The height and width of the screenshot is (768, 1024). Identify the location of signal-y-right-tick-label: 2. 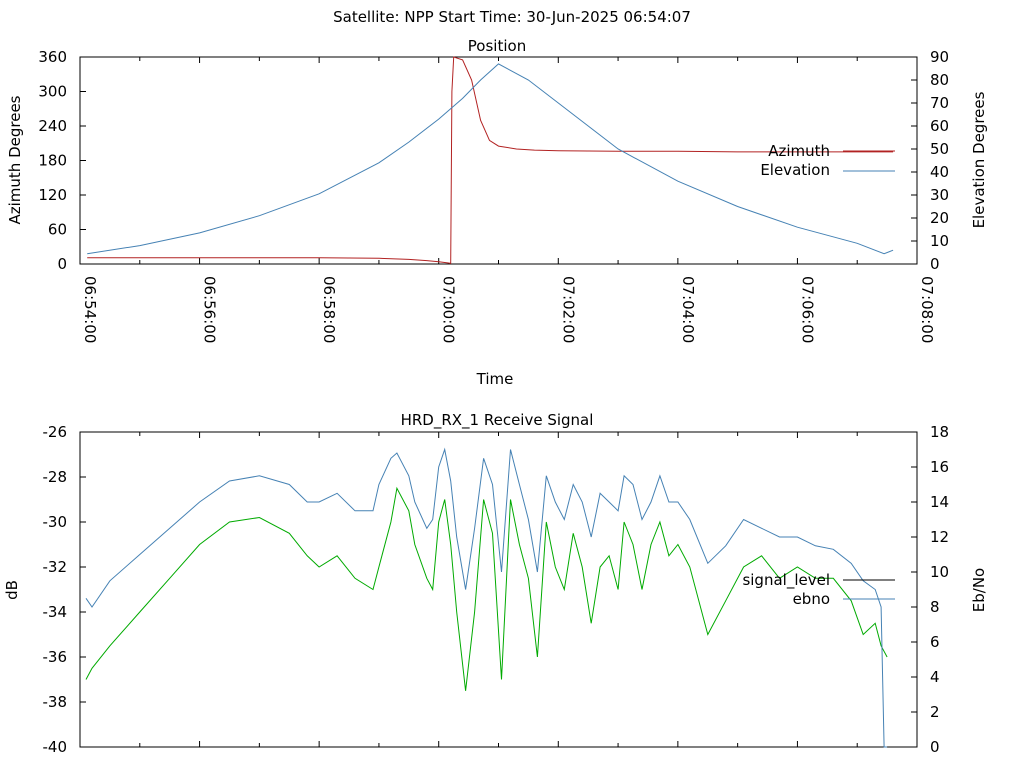
(935, 712).